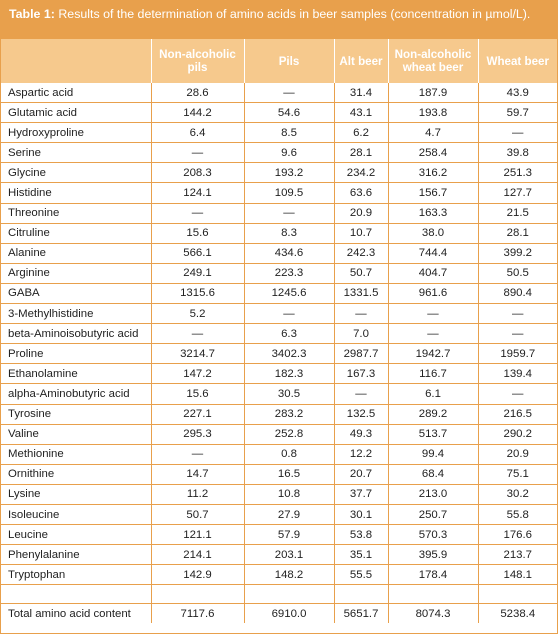 This screenshot has width=558, height=634. Describe the element at coordinates (360, 575) in the screenshot. I see `value-cell: 55.5` at that location.